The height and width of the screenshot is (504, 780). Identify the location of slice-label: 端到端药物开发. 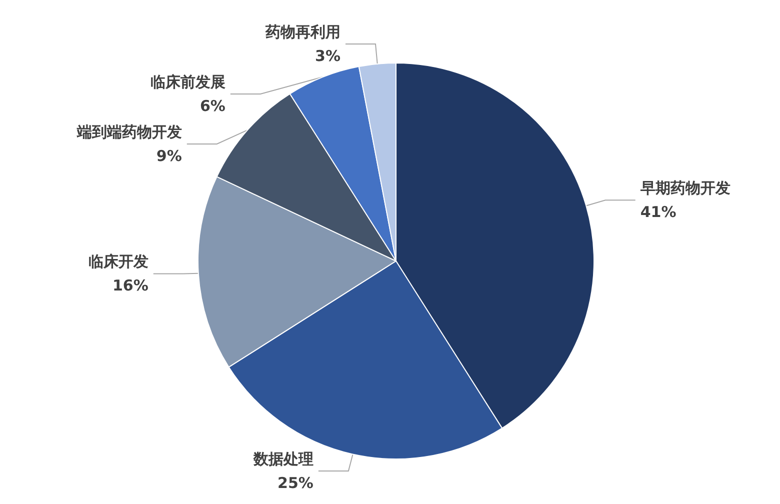
(129, 131).